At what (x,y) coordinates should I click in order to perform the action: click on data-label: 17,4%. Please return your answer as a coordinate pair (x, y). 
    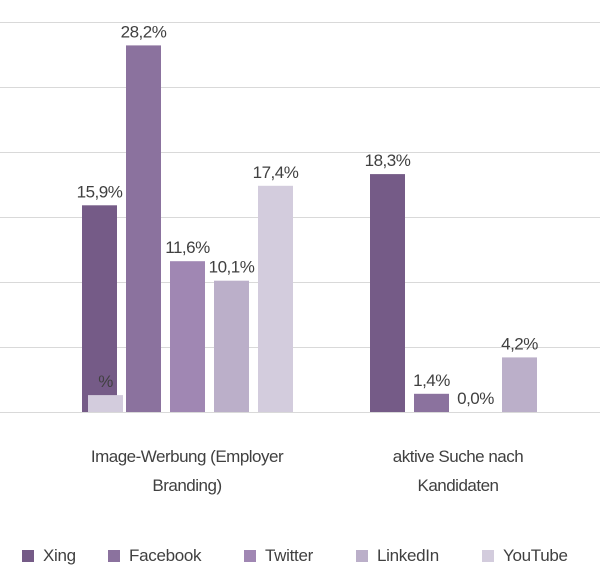
    Looking at the image, I should click on (276, 172).